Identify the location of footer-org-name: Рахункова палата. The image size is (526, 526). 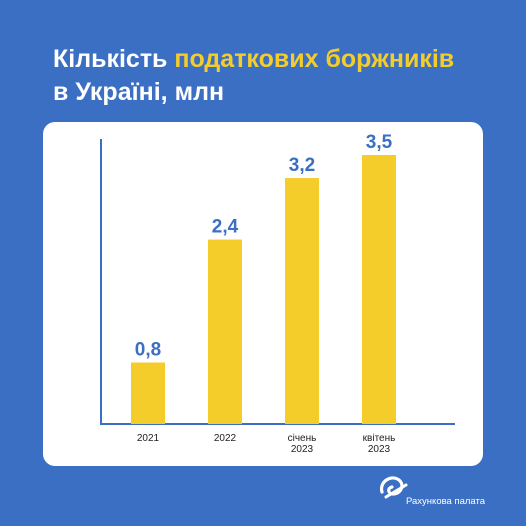
(446, 501).